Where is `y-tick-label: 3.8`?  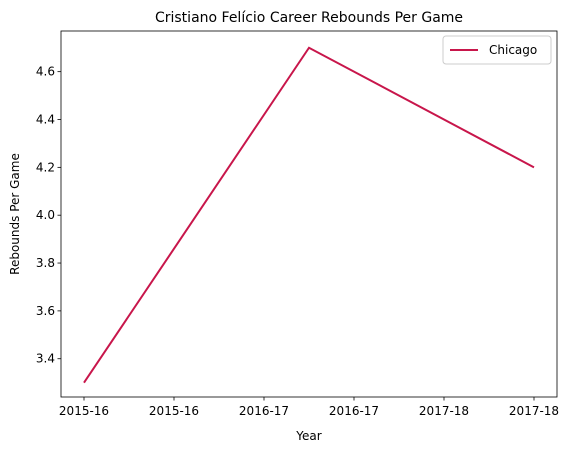 y-tick-label: 3.8 is located at coordinates (45, 263).